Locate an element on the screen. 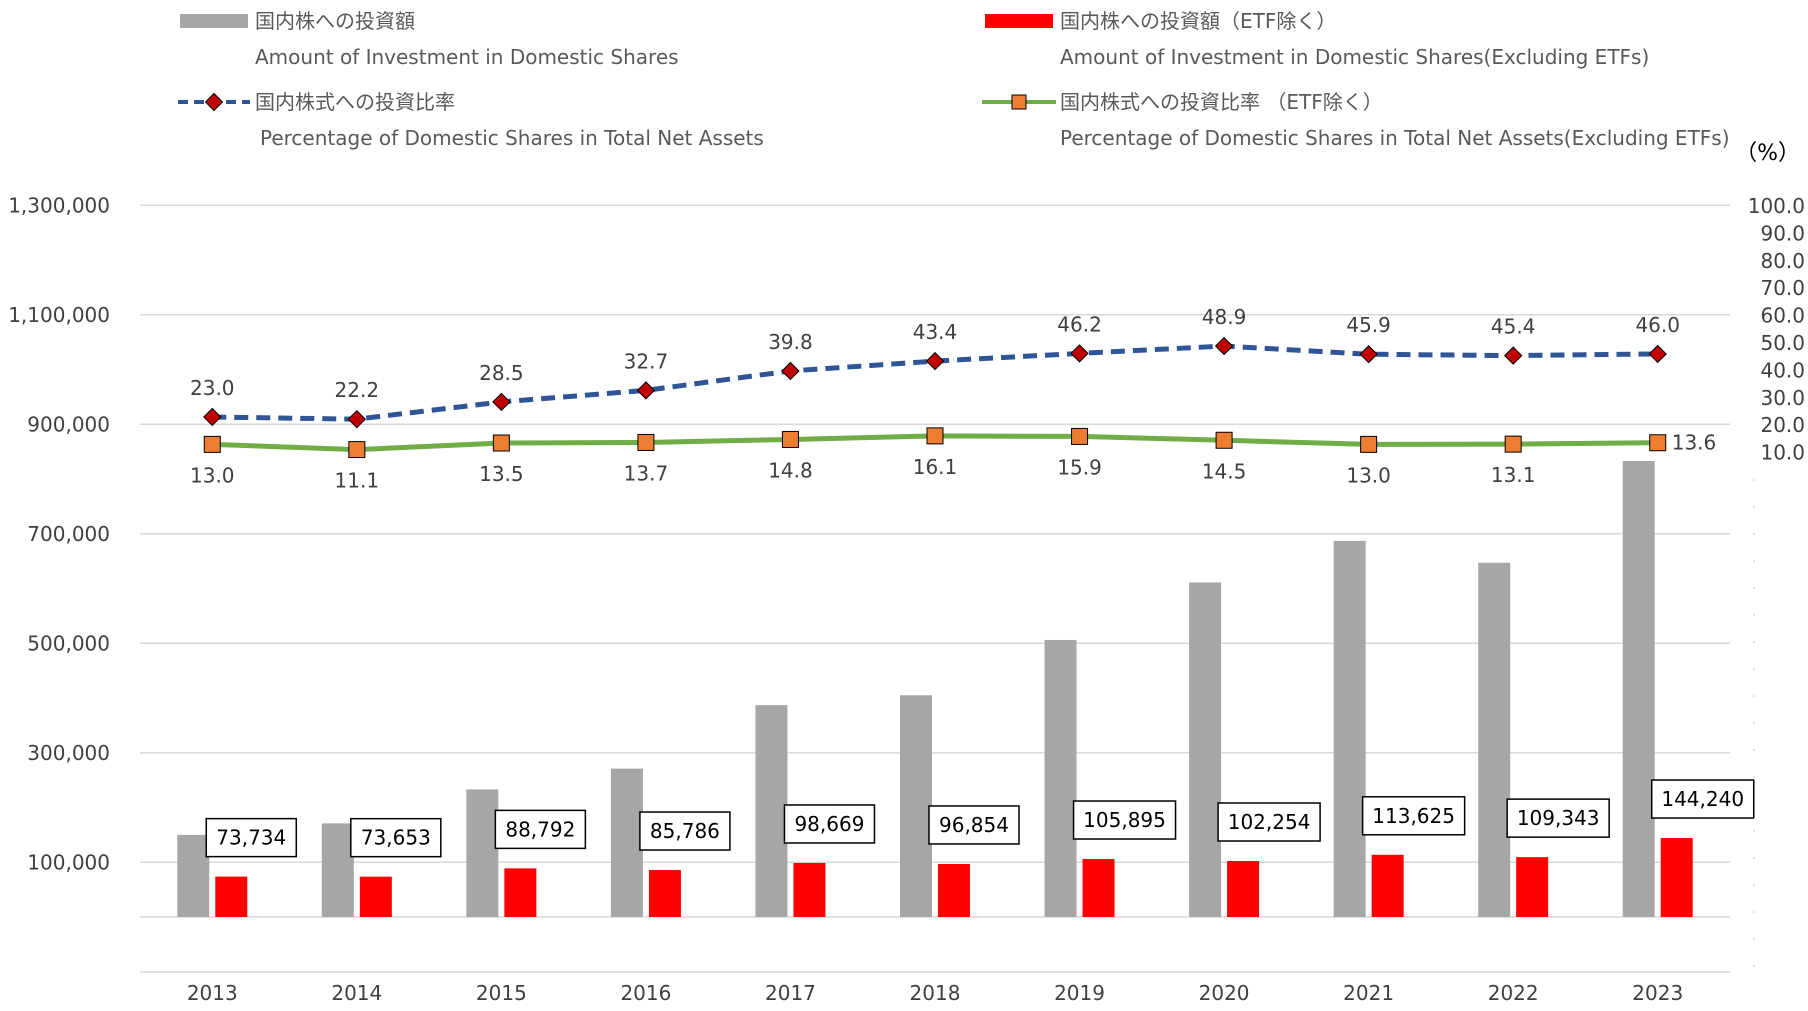 Image resolution: width=1808 pixels, height=1011 pixels. right-axis-tick-label: 10.0 is located at coordinates (1782, 453).